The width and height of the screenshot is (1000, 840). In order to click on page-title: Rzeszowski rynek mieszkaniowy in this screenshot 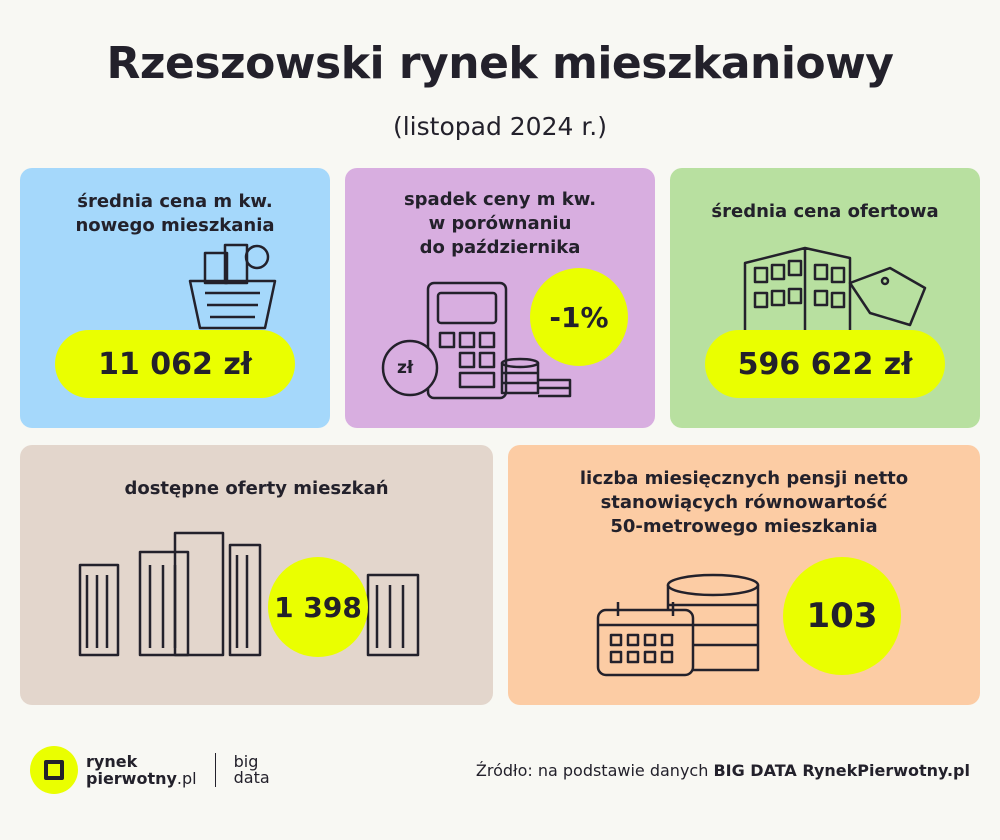, I will do `click(500, 63)`.